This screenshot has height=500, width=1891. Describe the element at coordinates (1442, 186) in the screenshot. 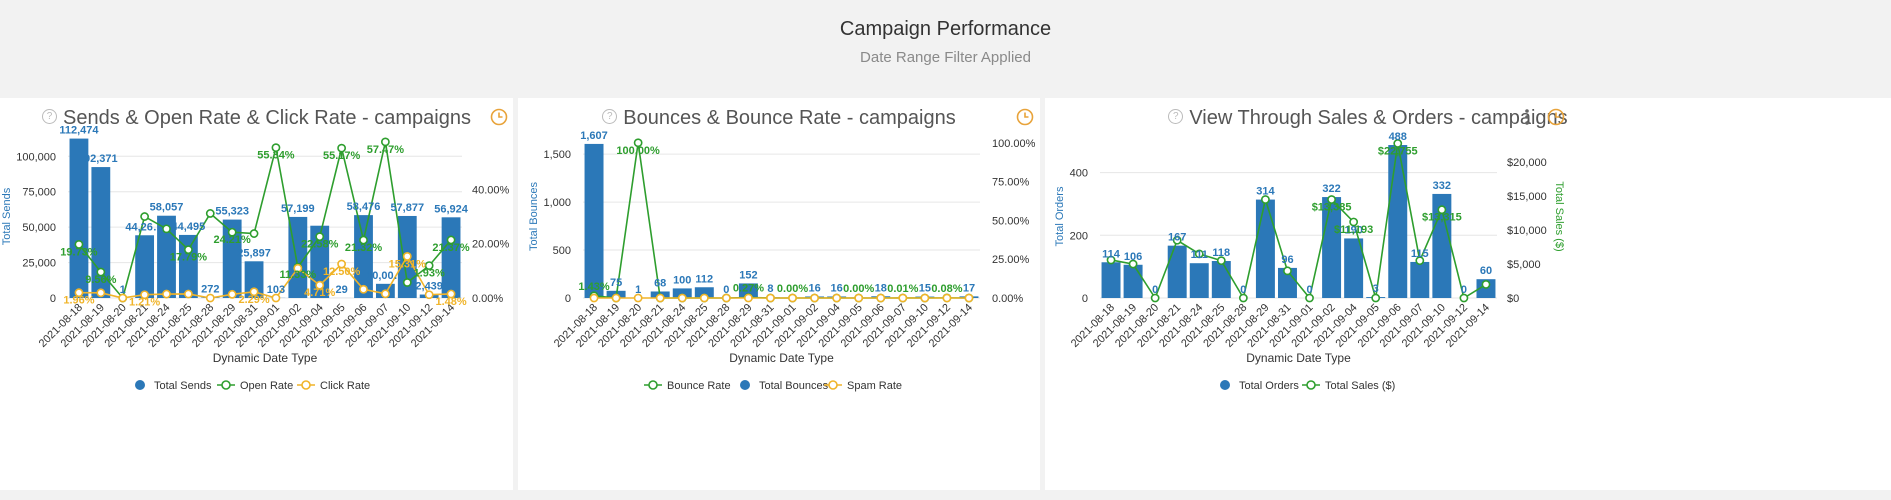

I see `data-label: 332` at that location.